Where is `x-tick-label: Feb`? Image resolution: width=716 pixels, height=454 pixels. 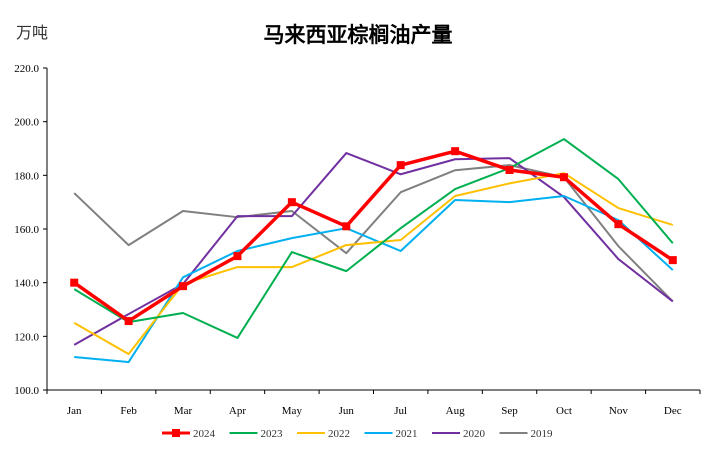
x-tick-label: Feb is located at coordinates (128, 411).